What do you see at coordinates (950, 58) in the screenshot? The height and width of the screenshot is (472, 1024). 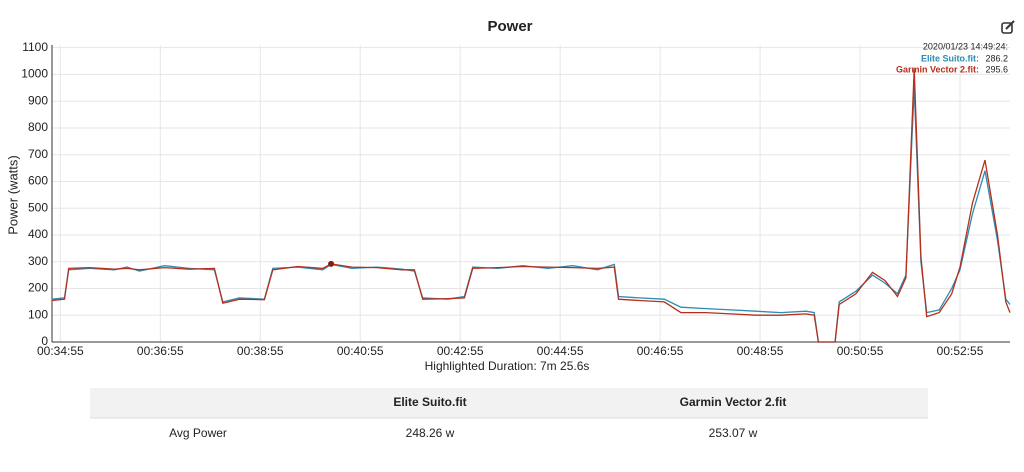 I see `tooltip-label: Elite Suito.fit:` at bounding box center [950, 58].